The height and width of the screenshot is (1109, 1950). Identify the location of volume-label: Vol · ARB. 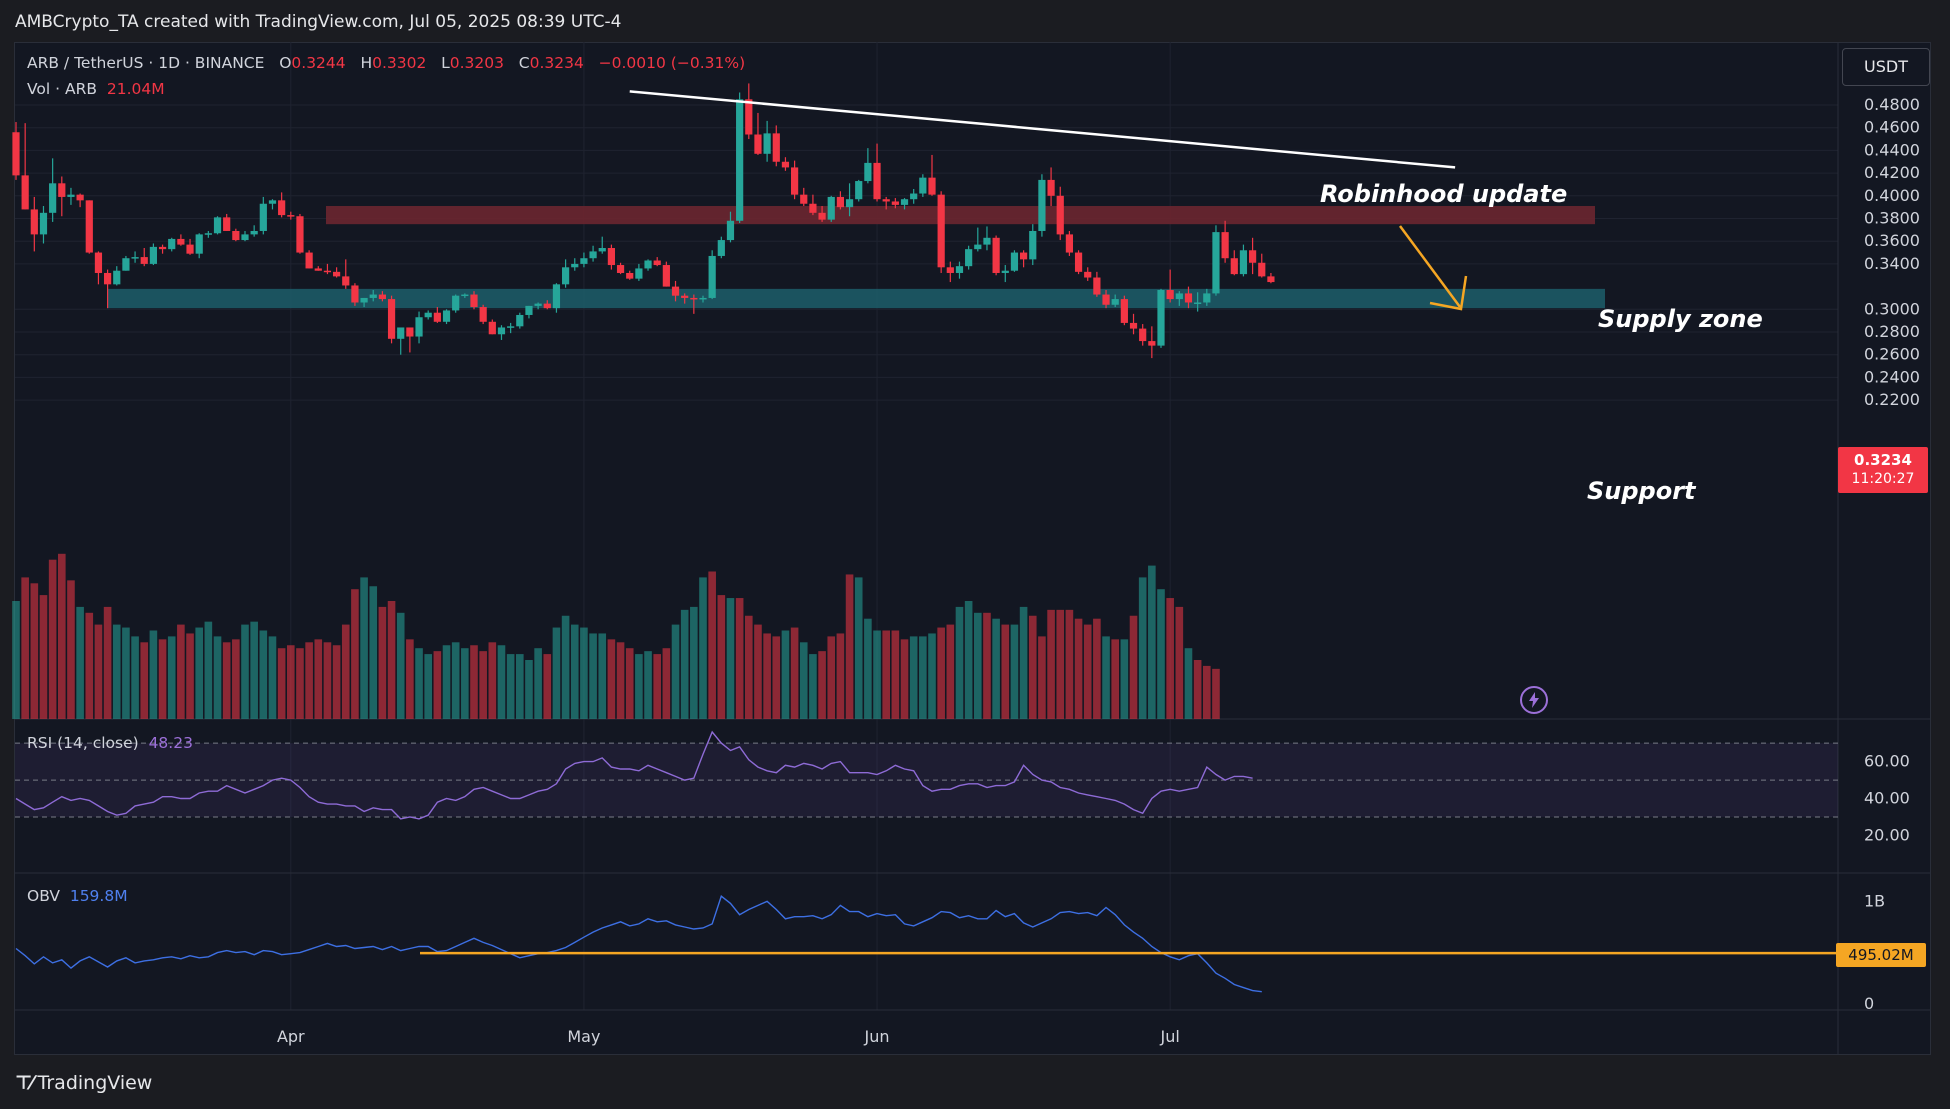
(62, 89).